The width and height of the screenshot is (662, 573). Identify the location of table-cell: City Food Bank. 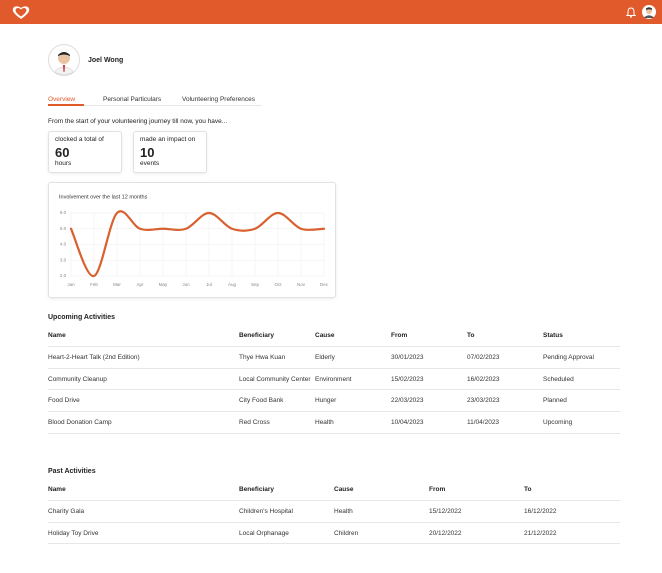
(261, 401).